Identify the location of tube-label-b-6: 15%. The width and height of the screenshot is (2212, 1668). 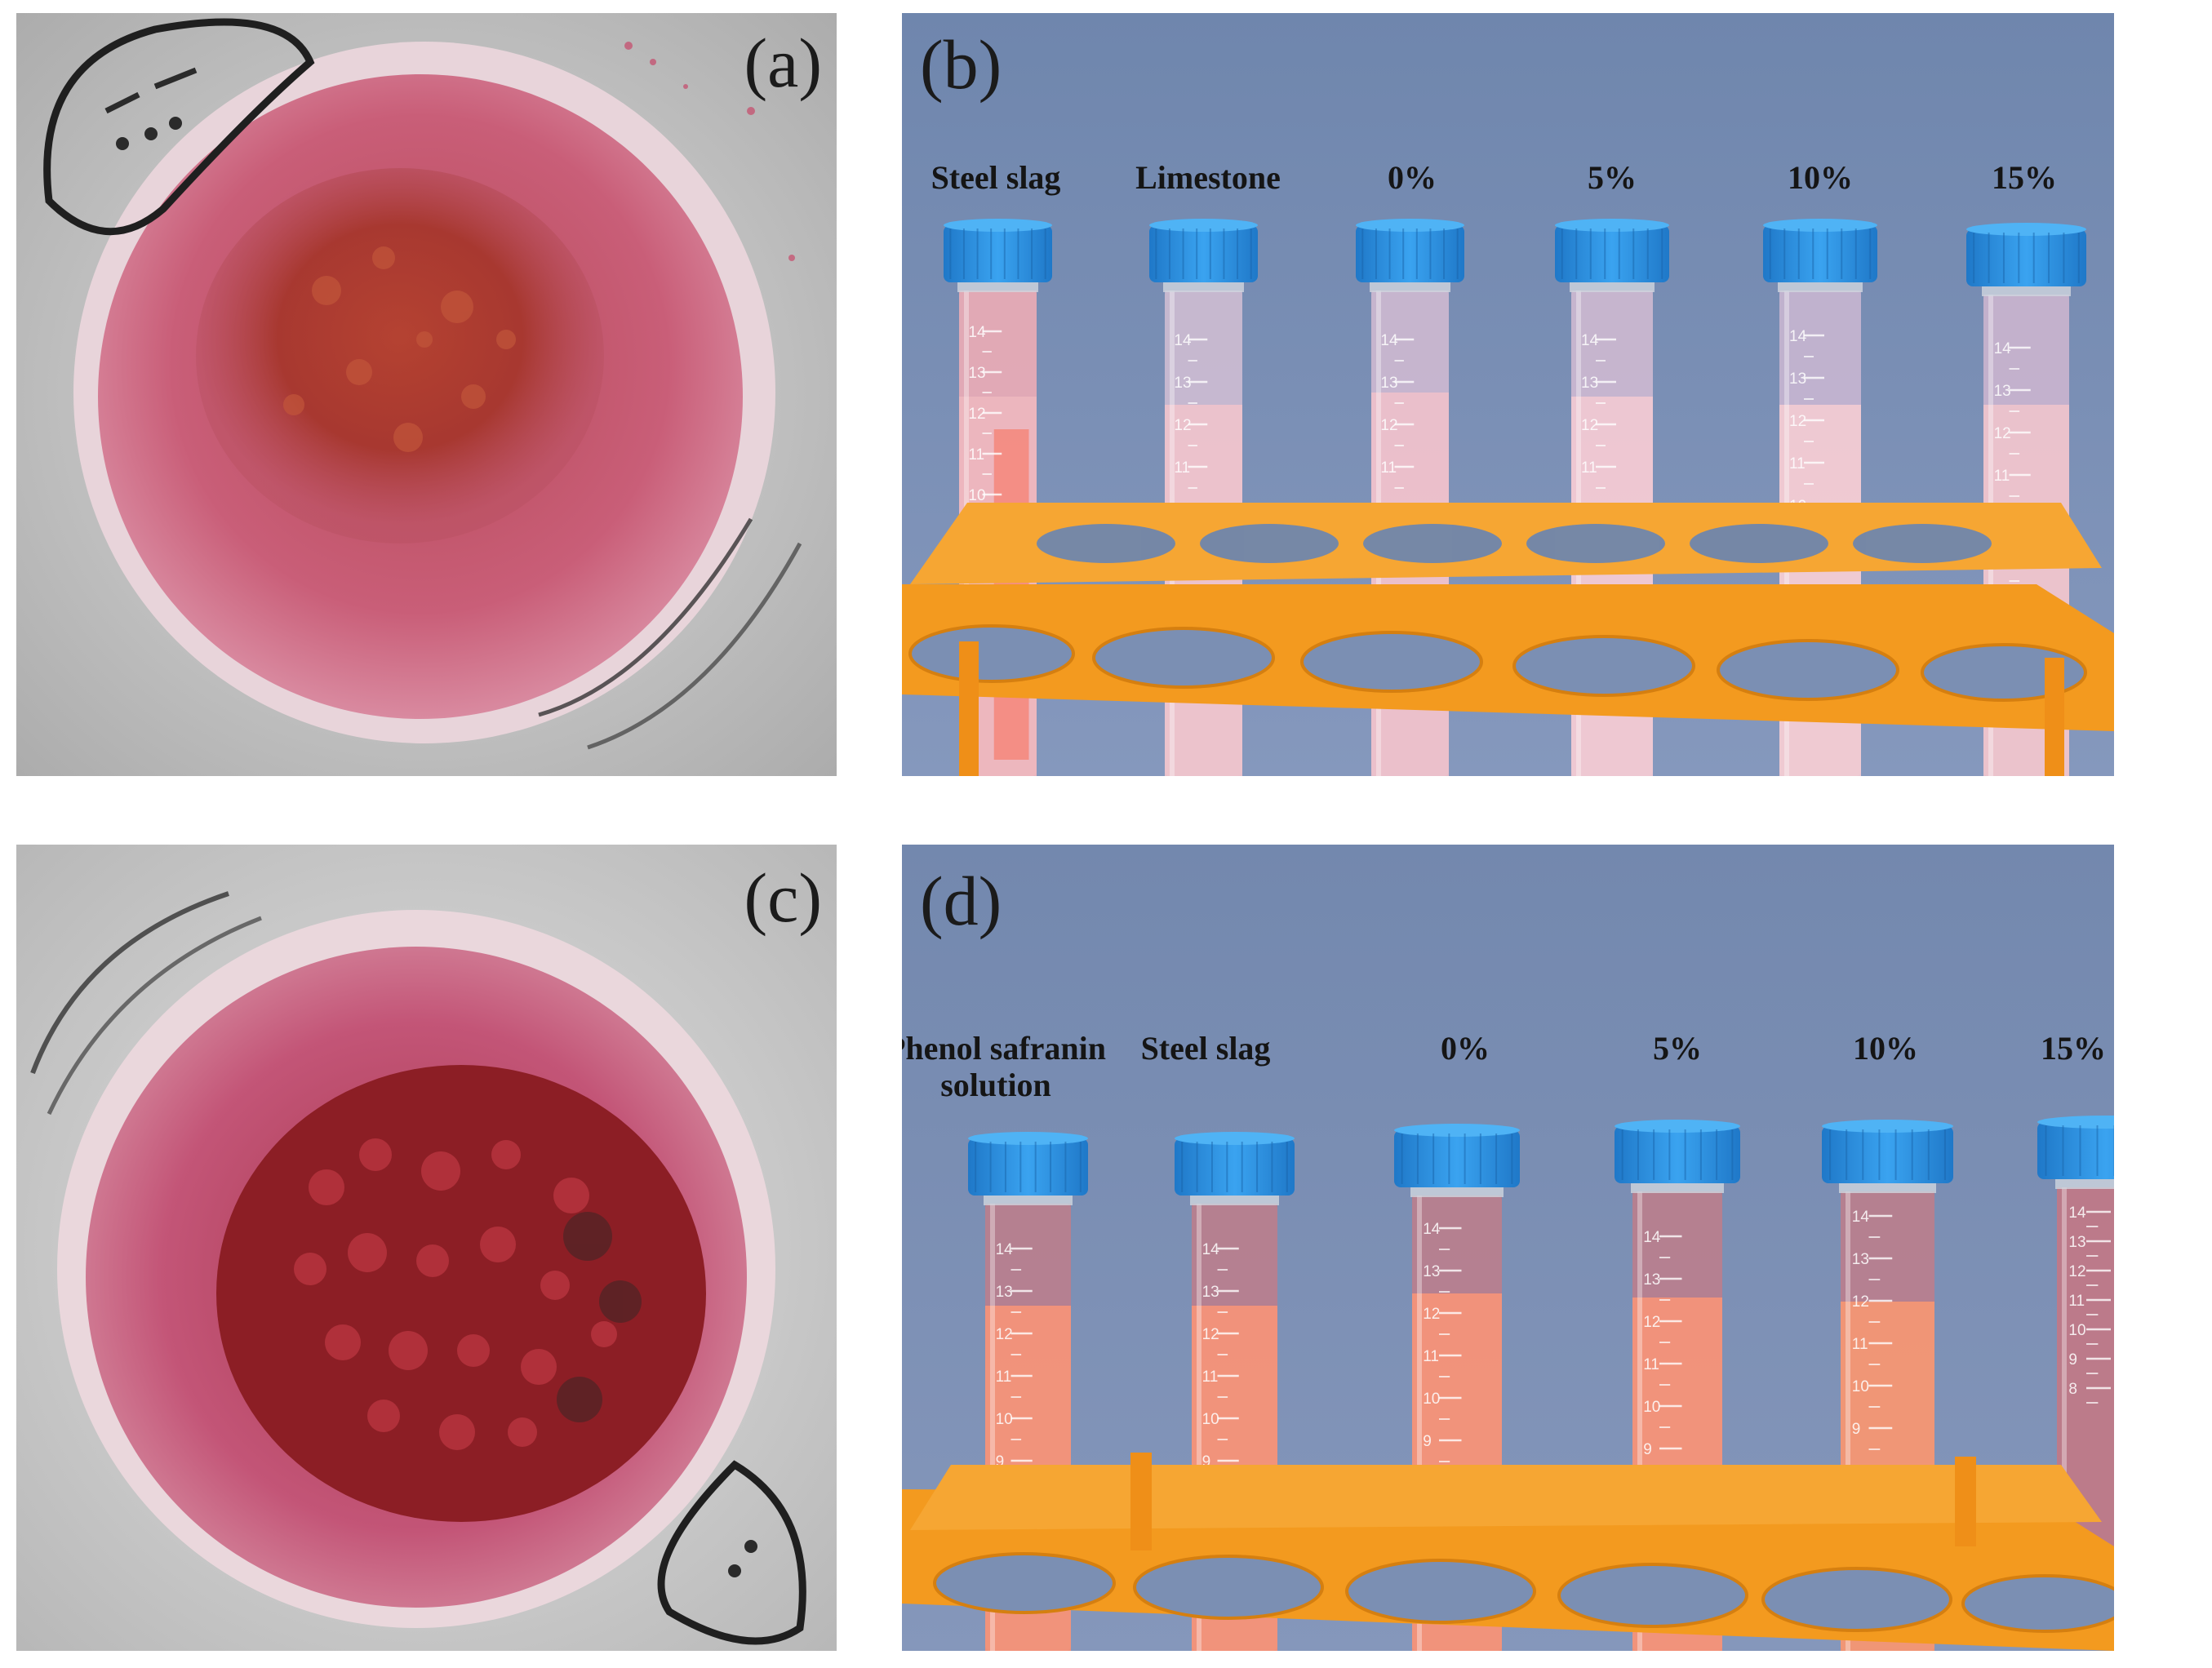
(2024, 177).